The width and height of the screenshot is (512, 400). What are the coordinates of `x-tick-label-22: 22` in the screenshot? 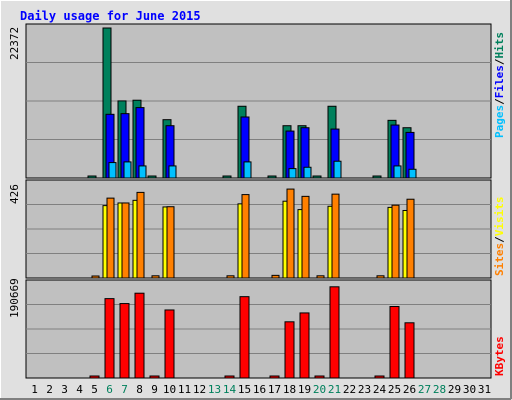 It's located at (349, 389).